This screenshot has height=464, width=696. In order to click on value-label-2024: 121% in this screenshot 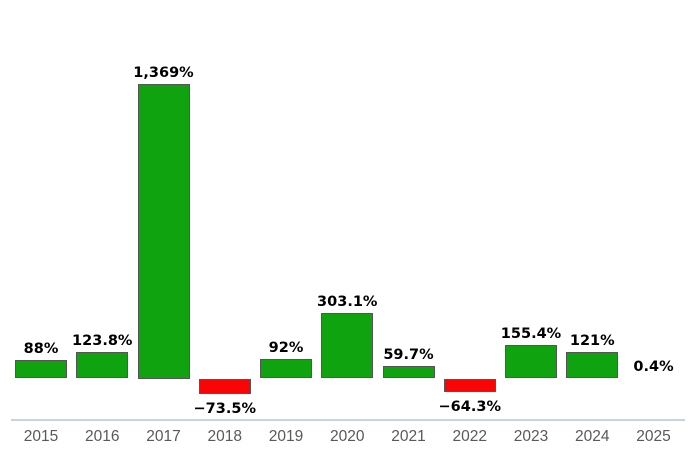, I will do `click(592, 341)`.